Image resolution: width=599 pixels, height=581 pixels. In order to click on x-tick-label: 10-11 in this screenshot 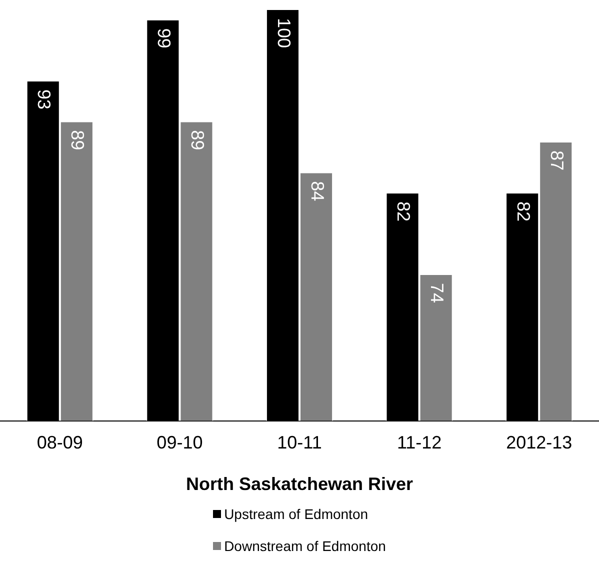, I will do `click(299, 442)`.